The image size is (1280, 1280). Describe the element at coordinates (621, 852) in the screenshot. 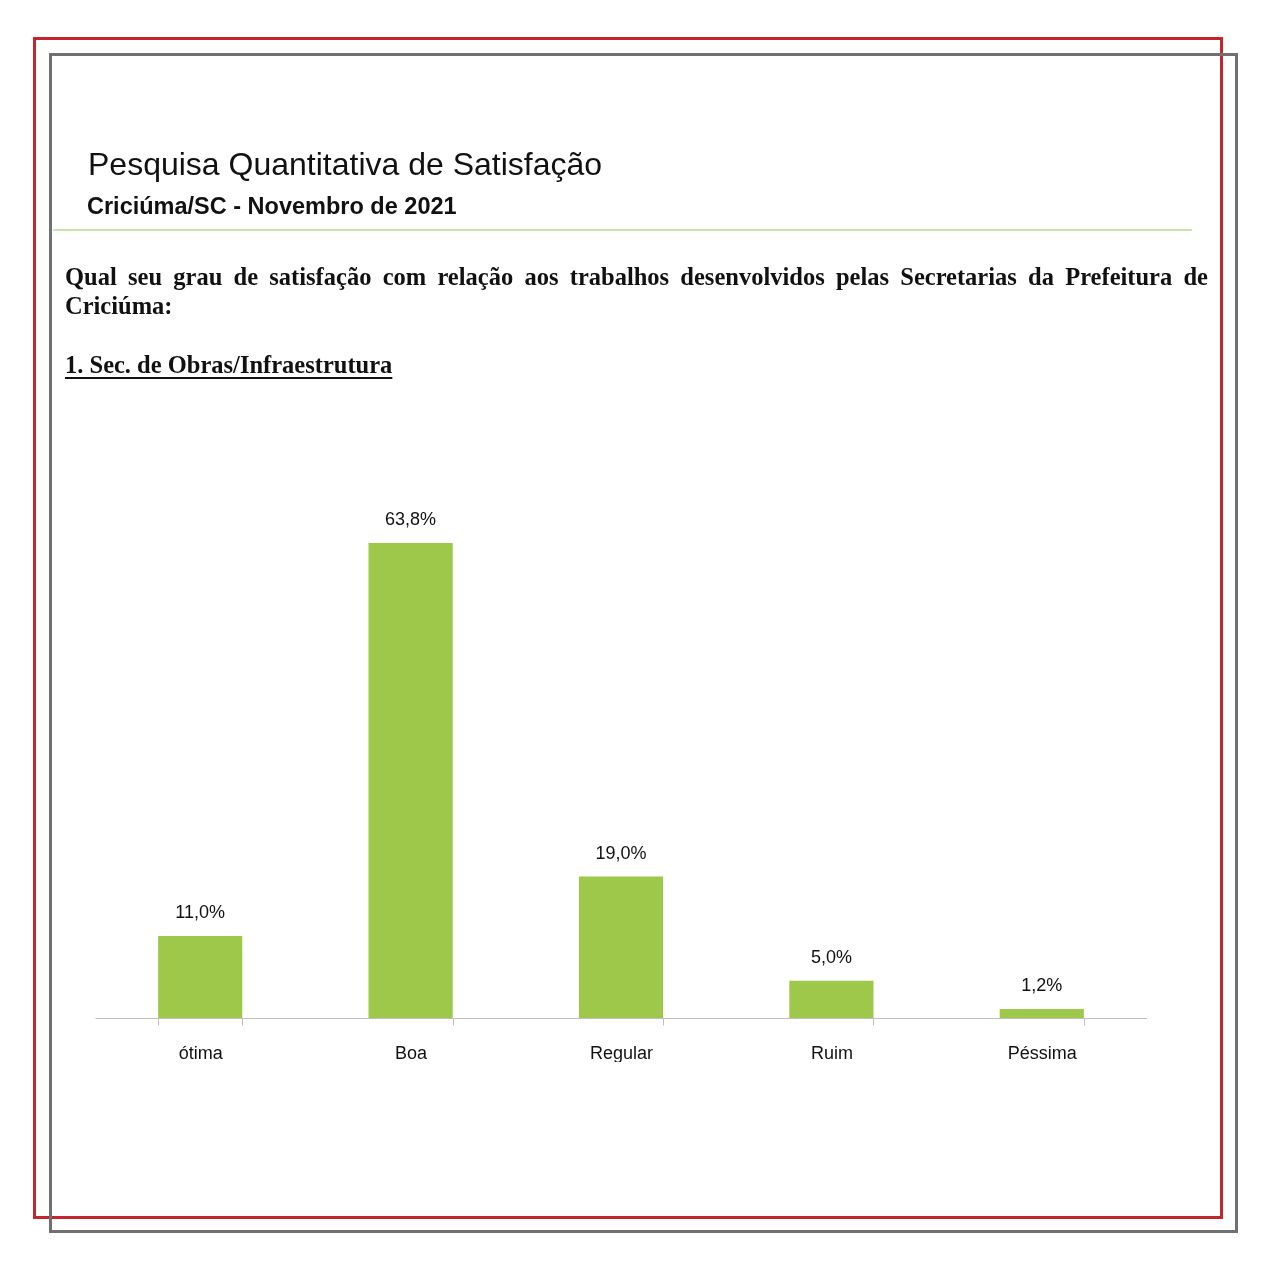

I see `data-label: 19,0%` at that location.